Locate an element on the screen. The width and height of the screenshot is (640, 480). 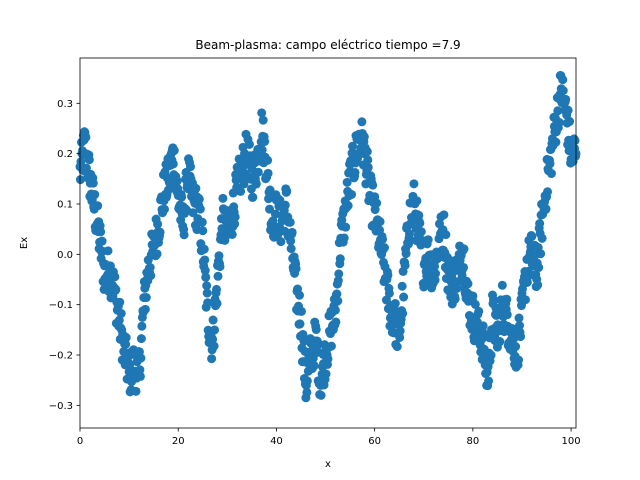
y-tick-label: 0.0 is located at coordinates (65, 255).